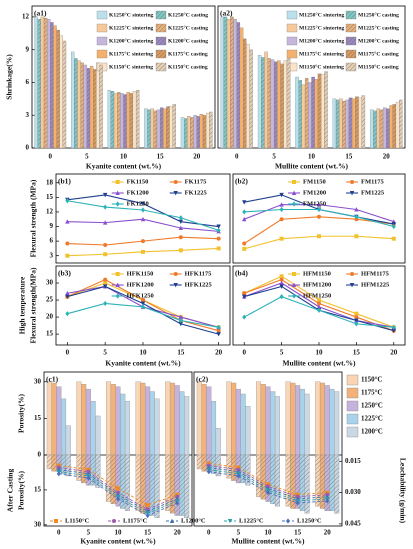 The width and height of the screenshot is (413, 549). Describe the element at coordinates (372, 419) in the screenshot. I see `legend-label: 1225°C` at that location.